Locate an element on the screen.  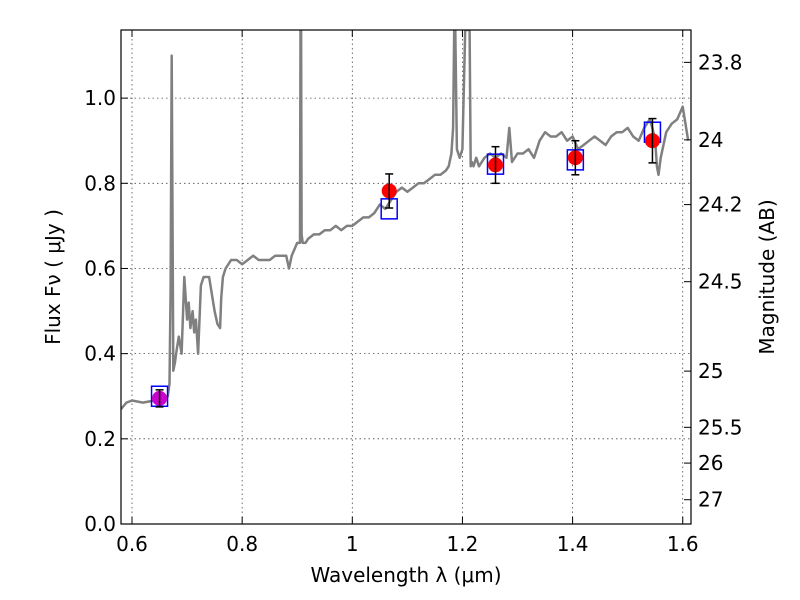
x-tick-label: 1.2 is located at coordinates (463, 544).